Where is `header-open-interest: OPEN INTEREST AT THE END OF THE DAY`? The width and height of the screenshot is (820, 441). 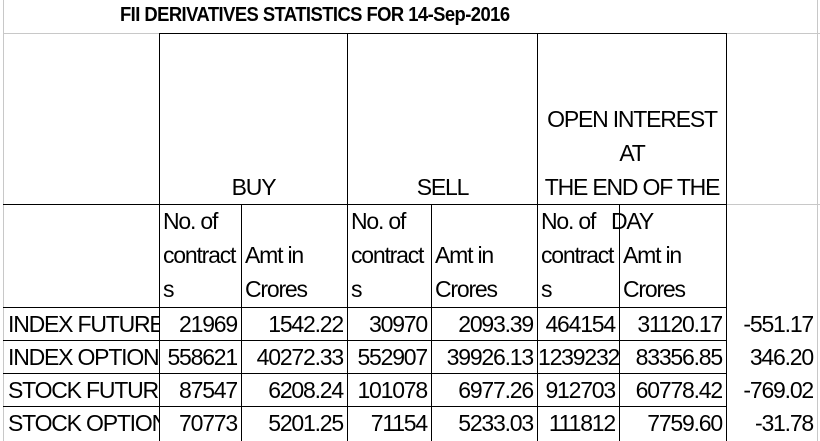 header-open-interest: OPEN INTEREST AT THE END OF THE DAY is located at coordinates (632, 170).